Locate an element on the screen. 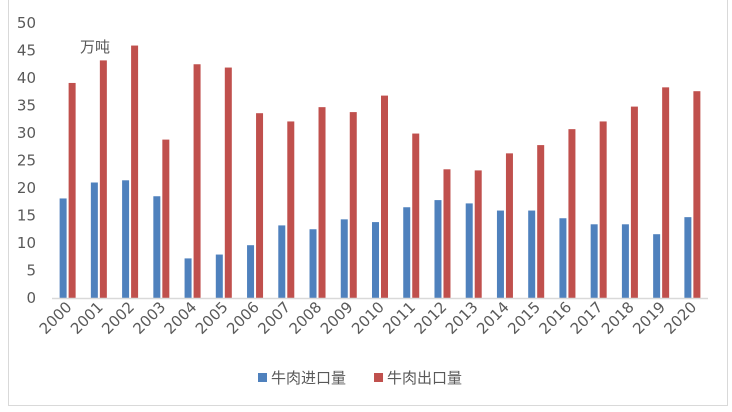  bar-import-2008 is located at coordinates (313, 263).